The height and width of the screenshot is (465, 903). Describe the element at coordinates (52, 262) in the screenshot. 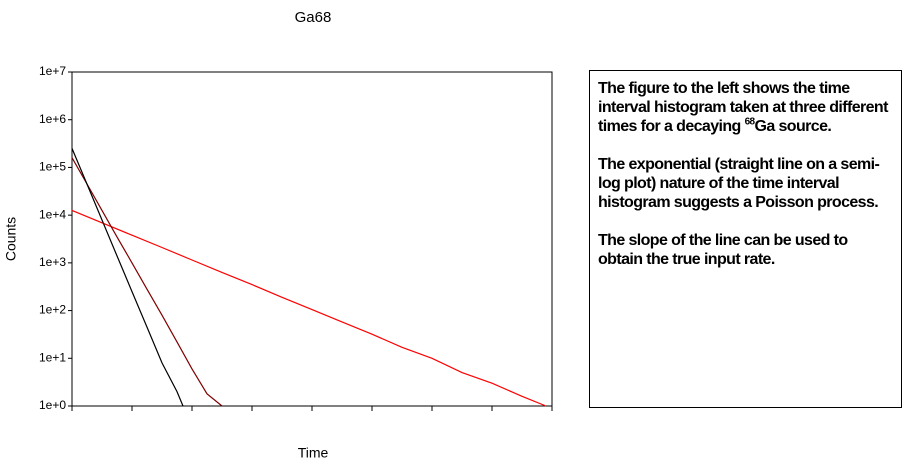

I see `y-tick-label: 1e+3` at that location.